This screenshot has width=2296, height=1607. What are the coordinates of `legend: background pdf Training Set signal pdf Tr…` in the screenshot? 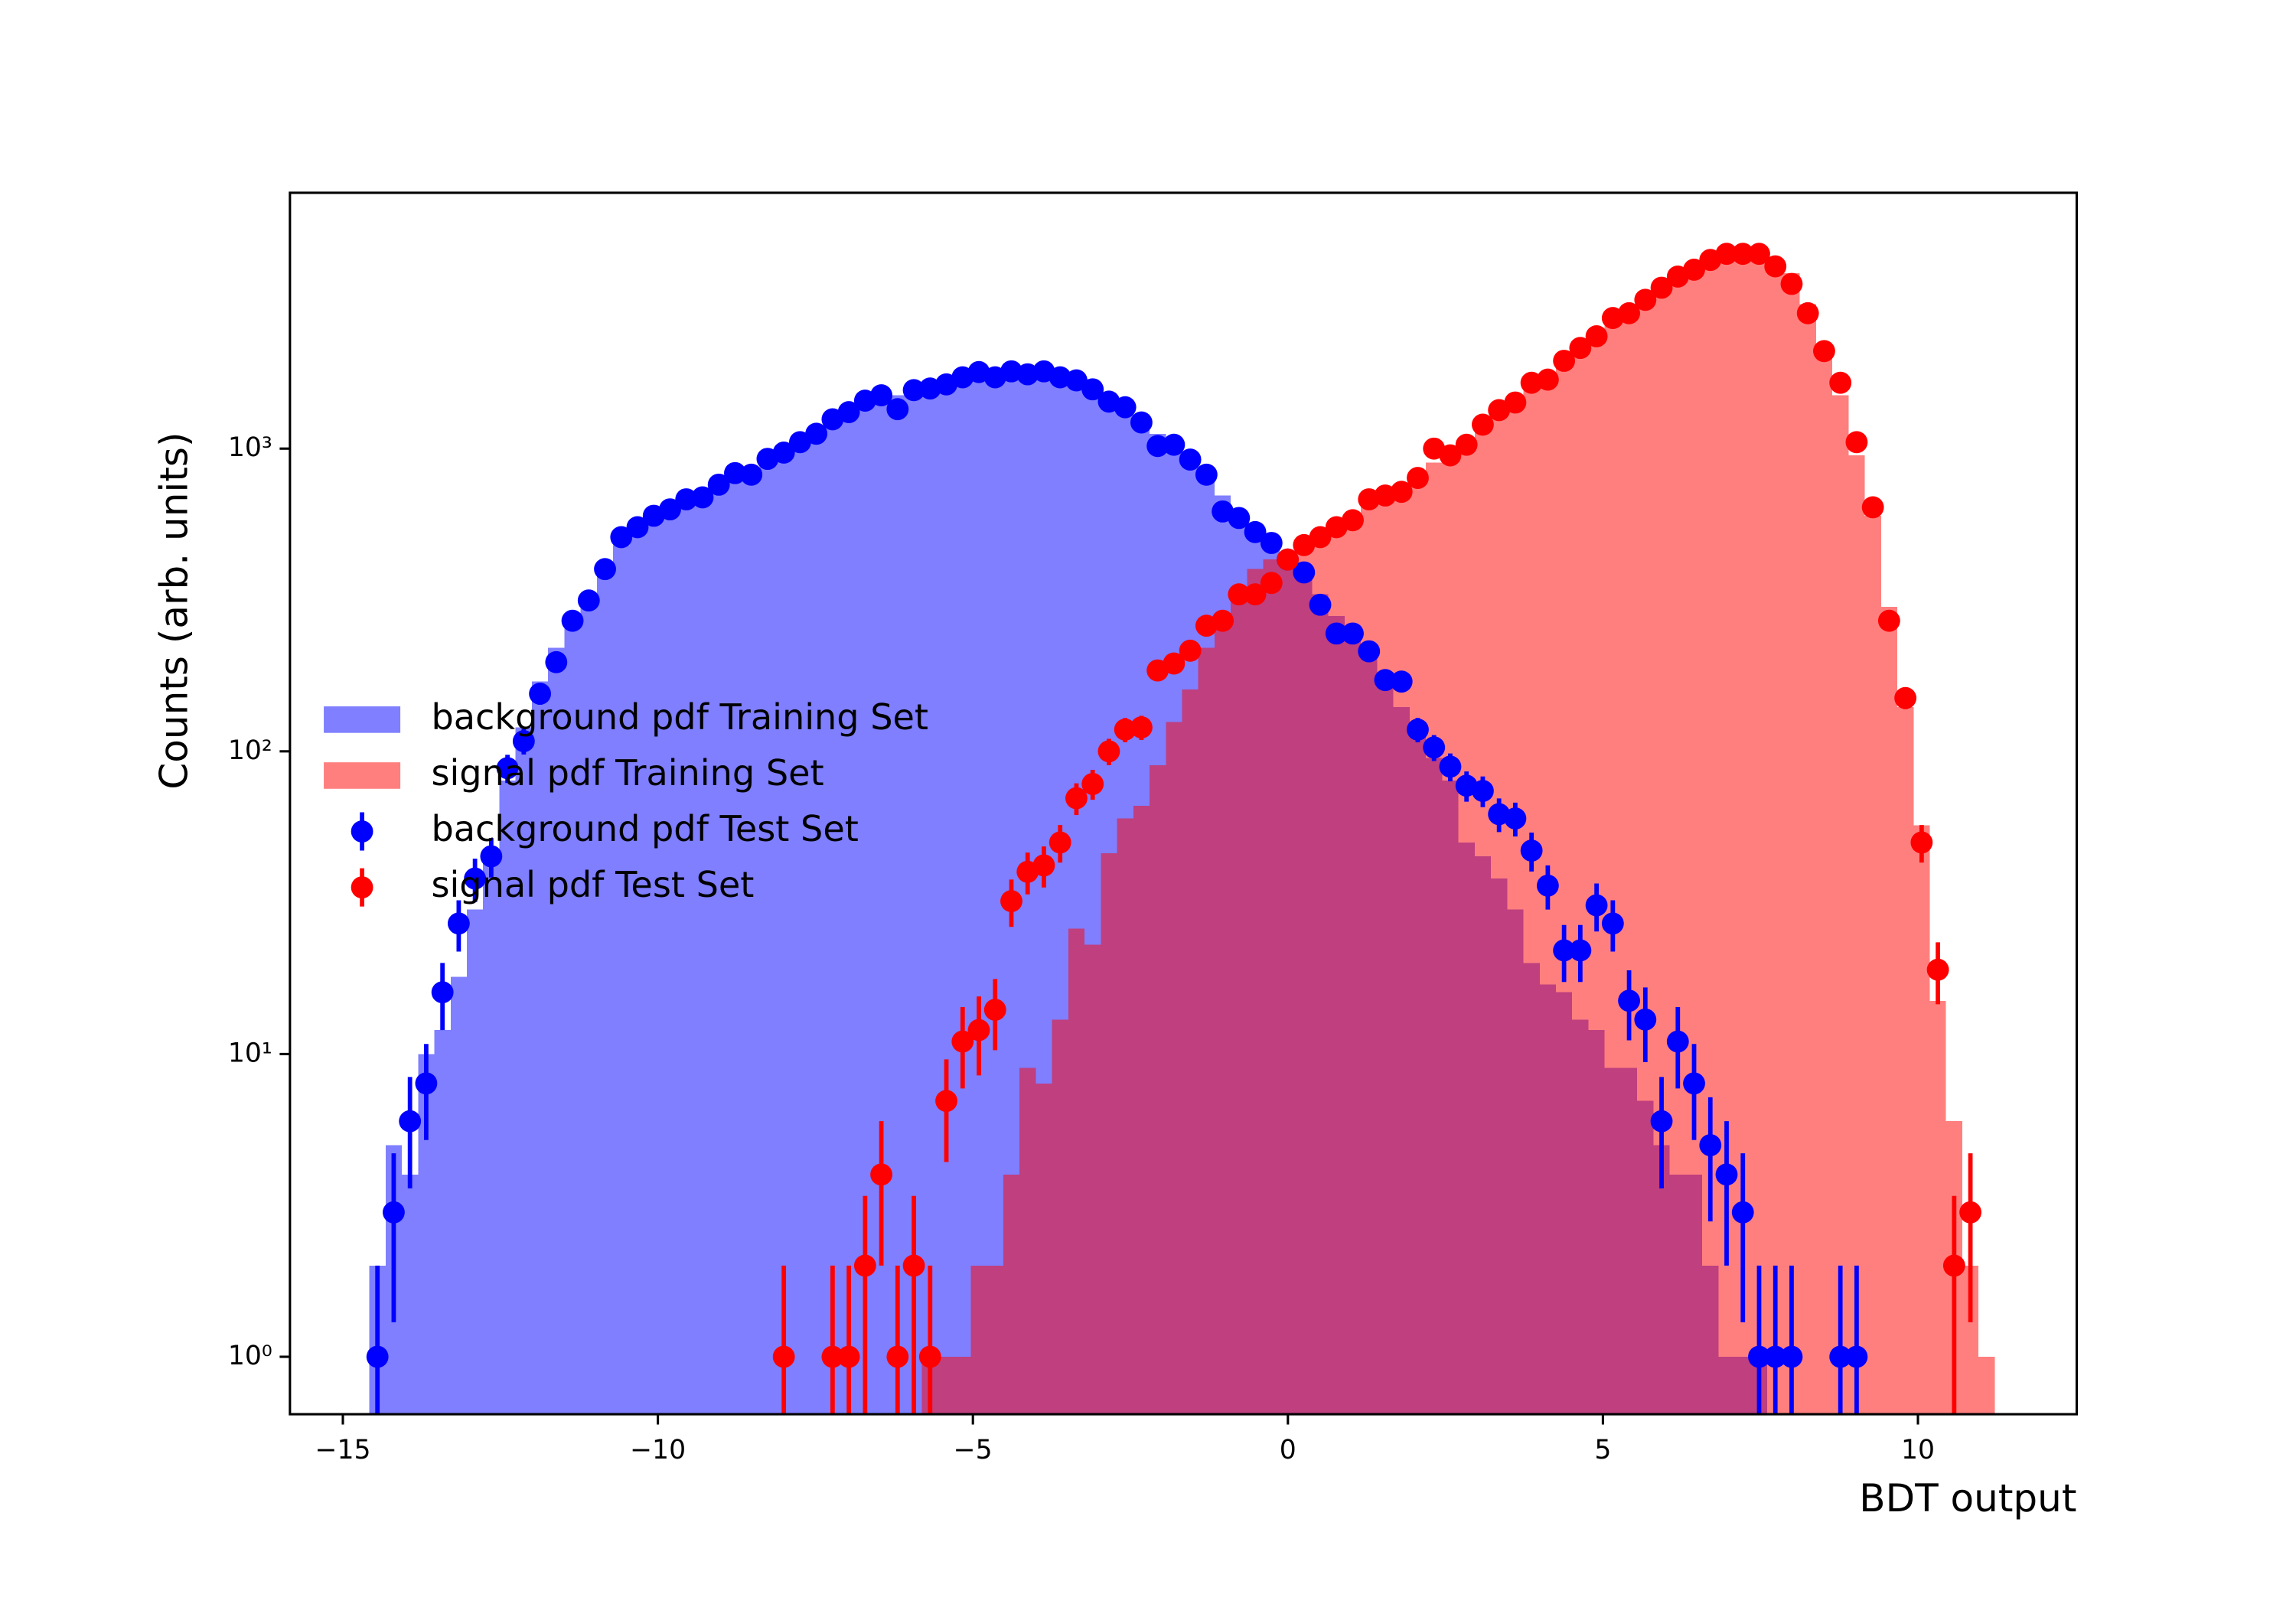 It's located at (626, 802).